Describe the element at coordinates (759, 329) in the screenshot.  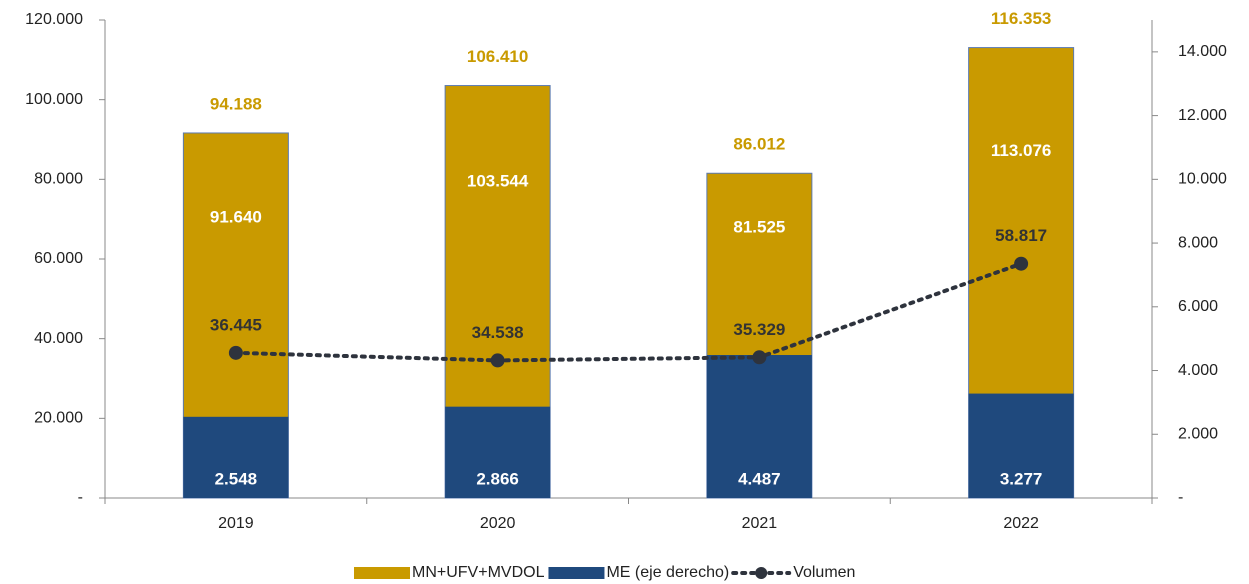
I see `data-label: 35.329` at that location.